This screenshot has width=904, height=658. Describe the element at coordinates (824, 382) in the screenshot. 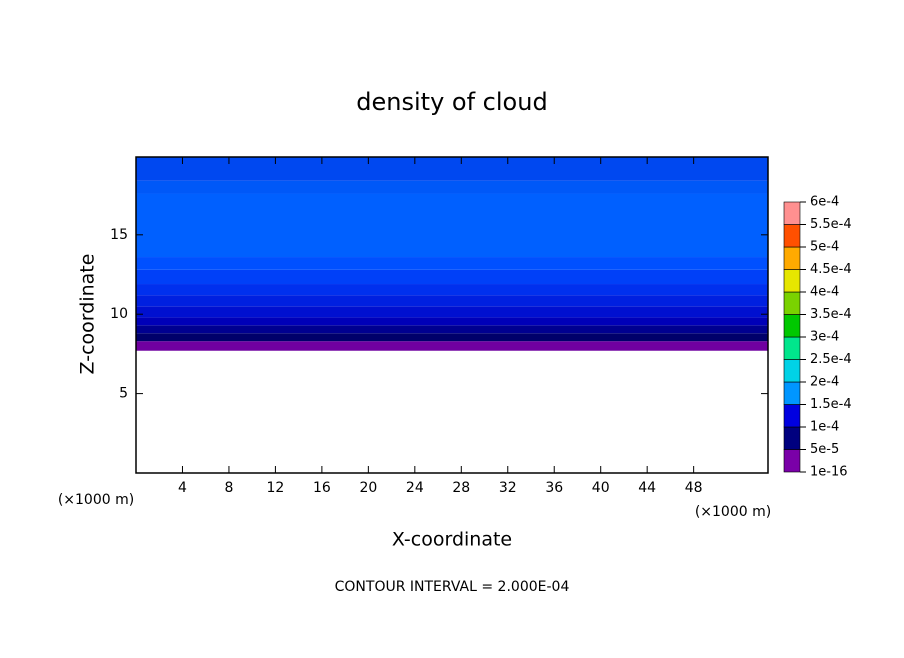

I see `colorbar-label: 2e-4` at that location.